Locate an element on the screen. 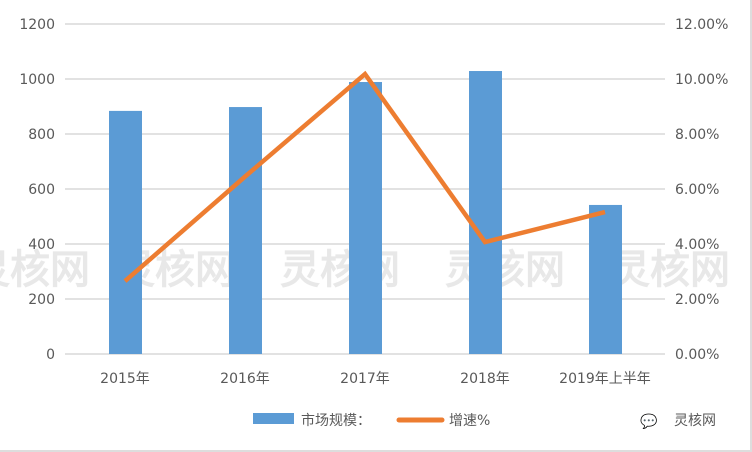 The width and height of the screenshot is (752, 452). x-tick-label: 2017年 is located at coordinates (365, 379).